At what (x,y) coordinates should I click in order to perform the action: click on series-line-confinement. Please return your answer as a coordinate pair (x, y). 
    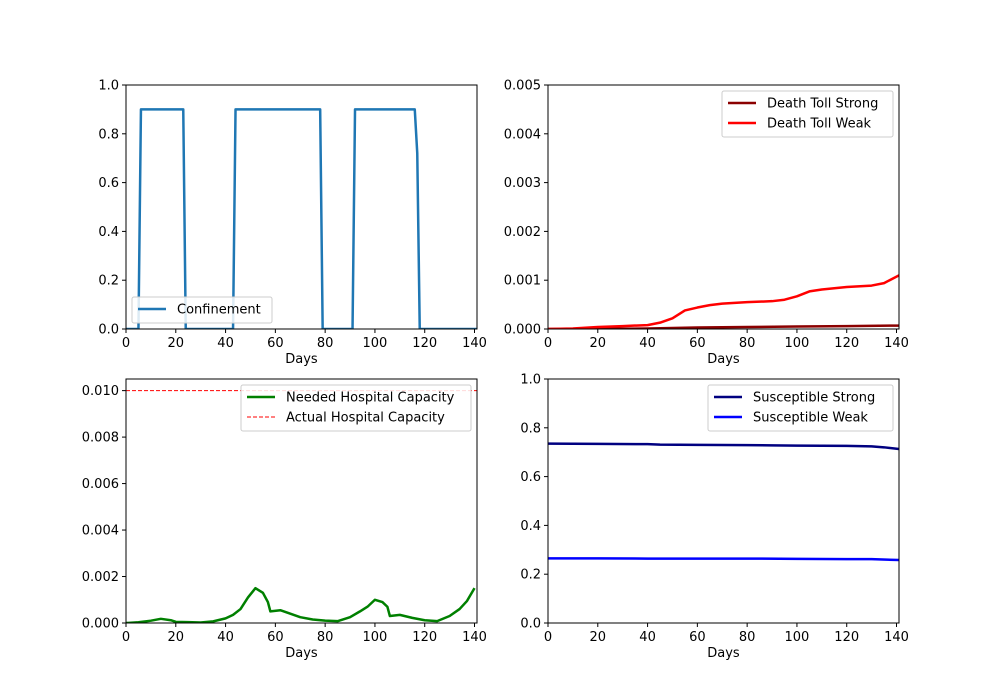
    Looking at the image, I should click on (301, 218).